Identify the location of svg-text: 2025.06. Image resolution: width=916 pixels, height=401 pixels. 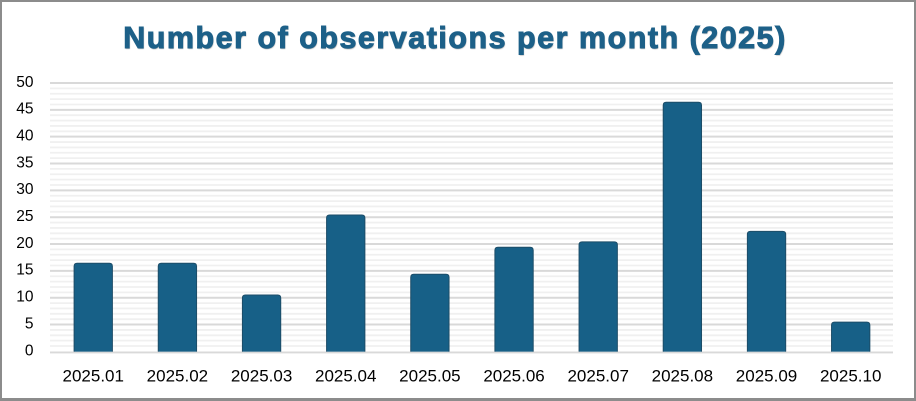
(513, 375).